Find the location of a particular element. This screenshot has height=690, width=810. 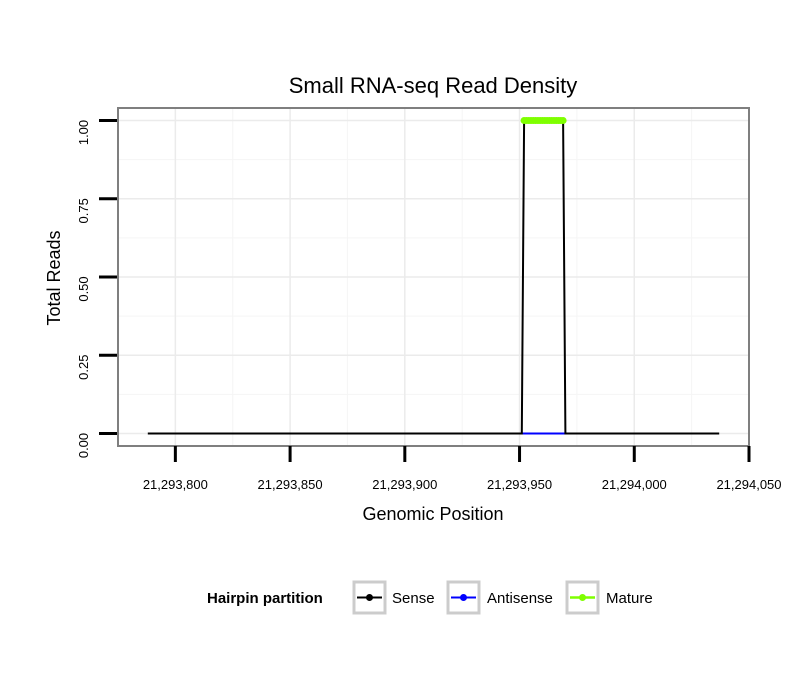

y-tick-label: 1.00 is located at coordinates (83, 132).